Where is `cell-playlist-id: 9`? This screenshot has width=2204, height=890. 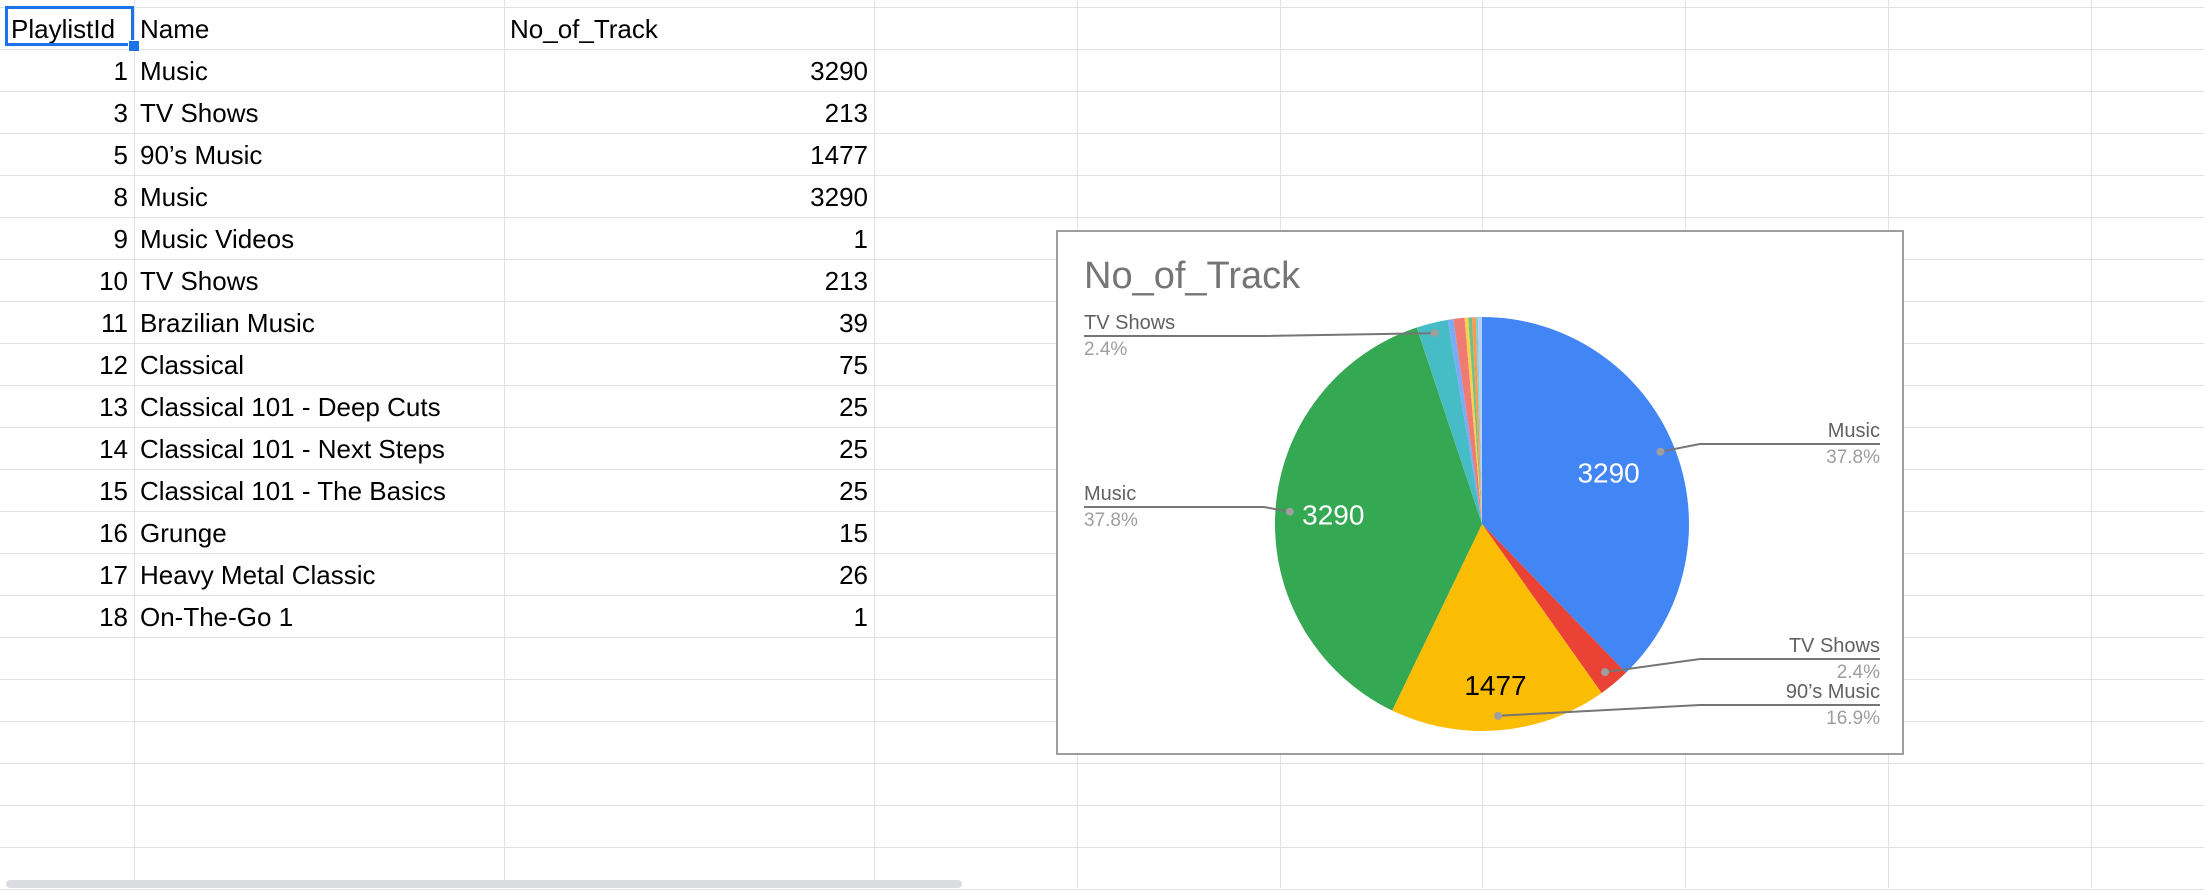
cell-playlist-id: 9 is located at coordinates (67, 238).